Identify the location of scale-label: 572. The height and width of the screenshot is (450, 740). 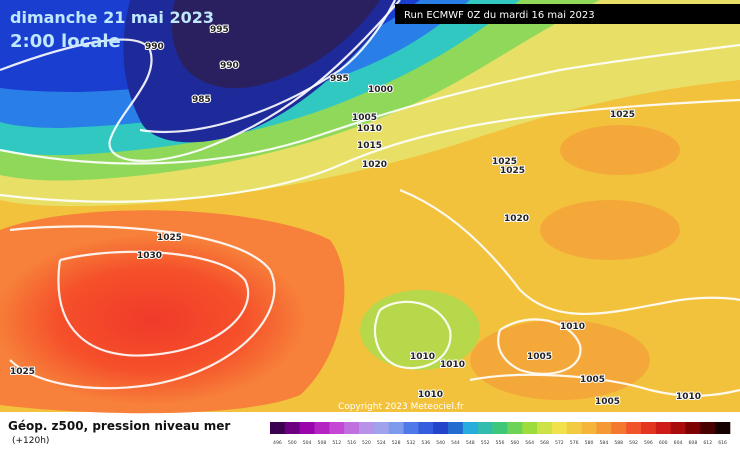
(559, 443).